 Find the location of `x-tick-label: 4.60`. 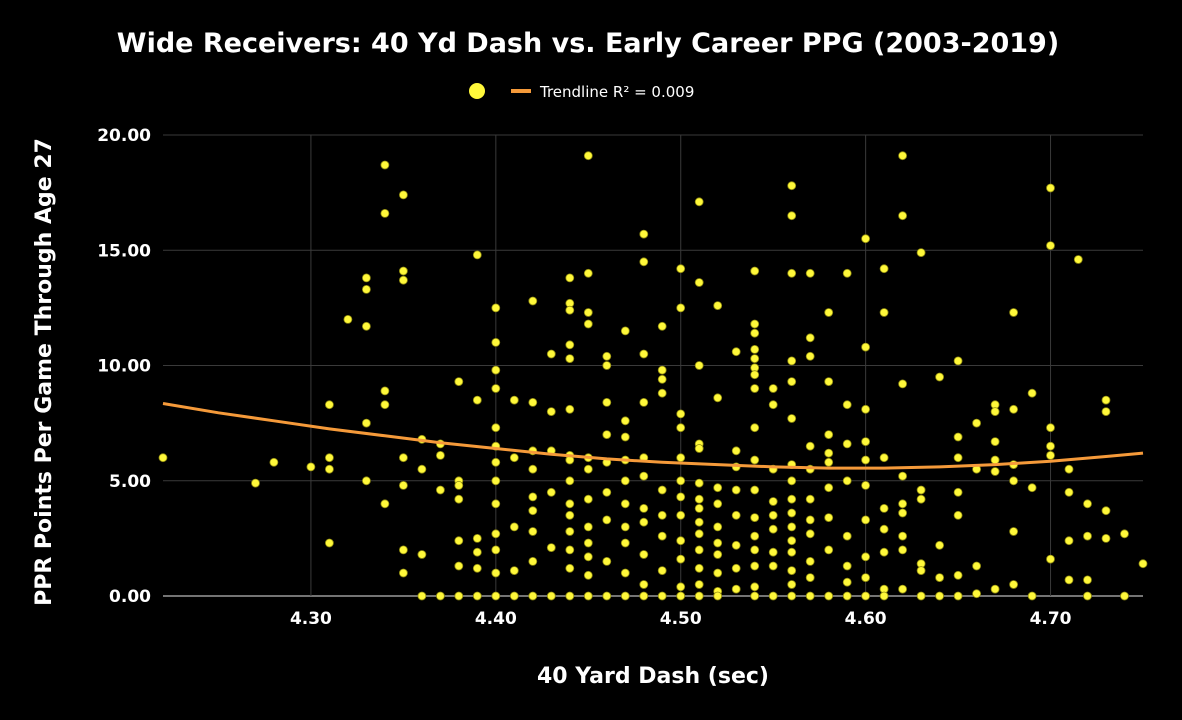

x-tick-label: 4.60 is located at coordinates (866, 619).